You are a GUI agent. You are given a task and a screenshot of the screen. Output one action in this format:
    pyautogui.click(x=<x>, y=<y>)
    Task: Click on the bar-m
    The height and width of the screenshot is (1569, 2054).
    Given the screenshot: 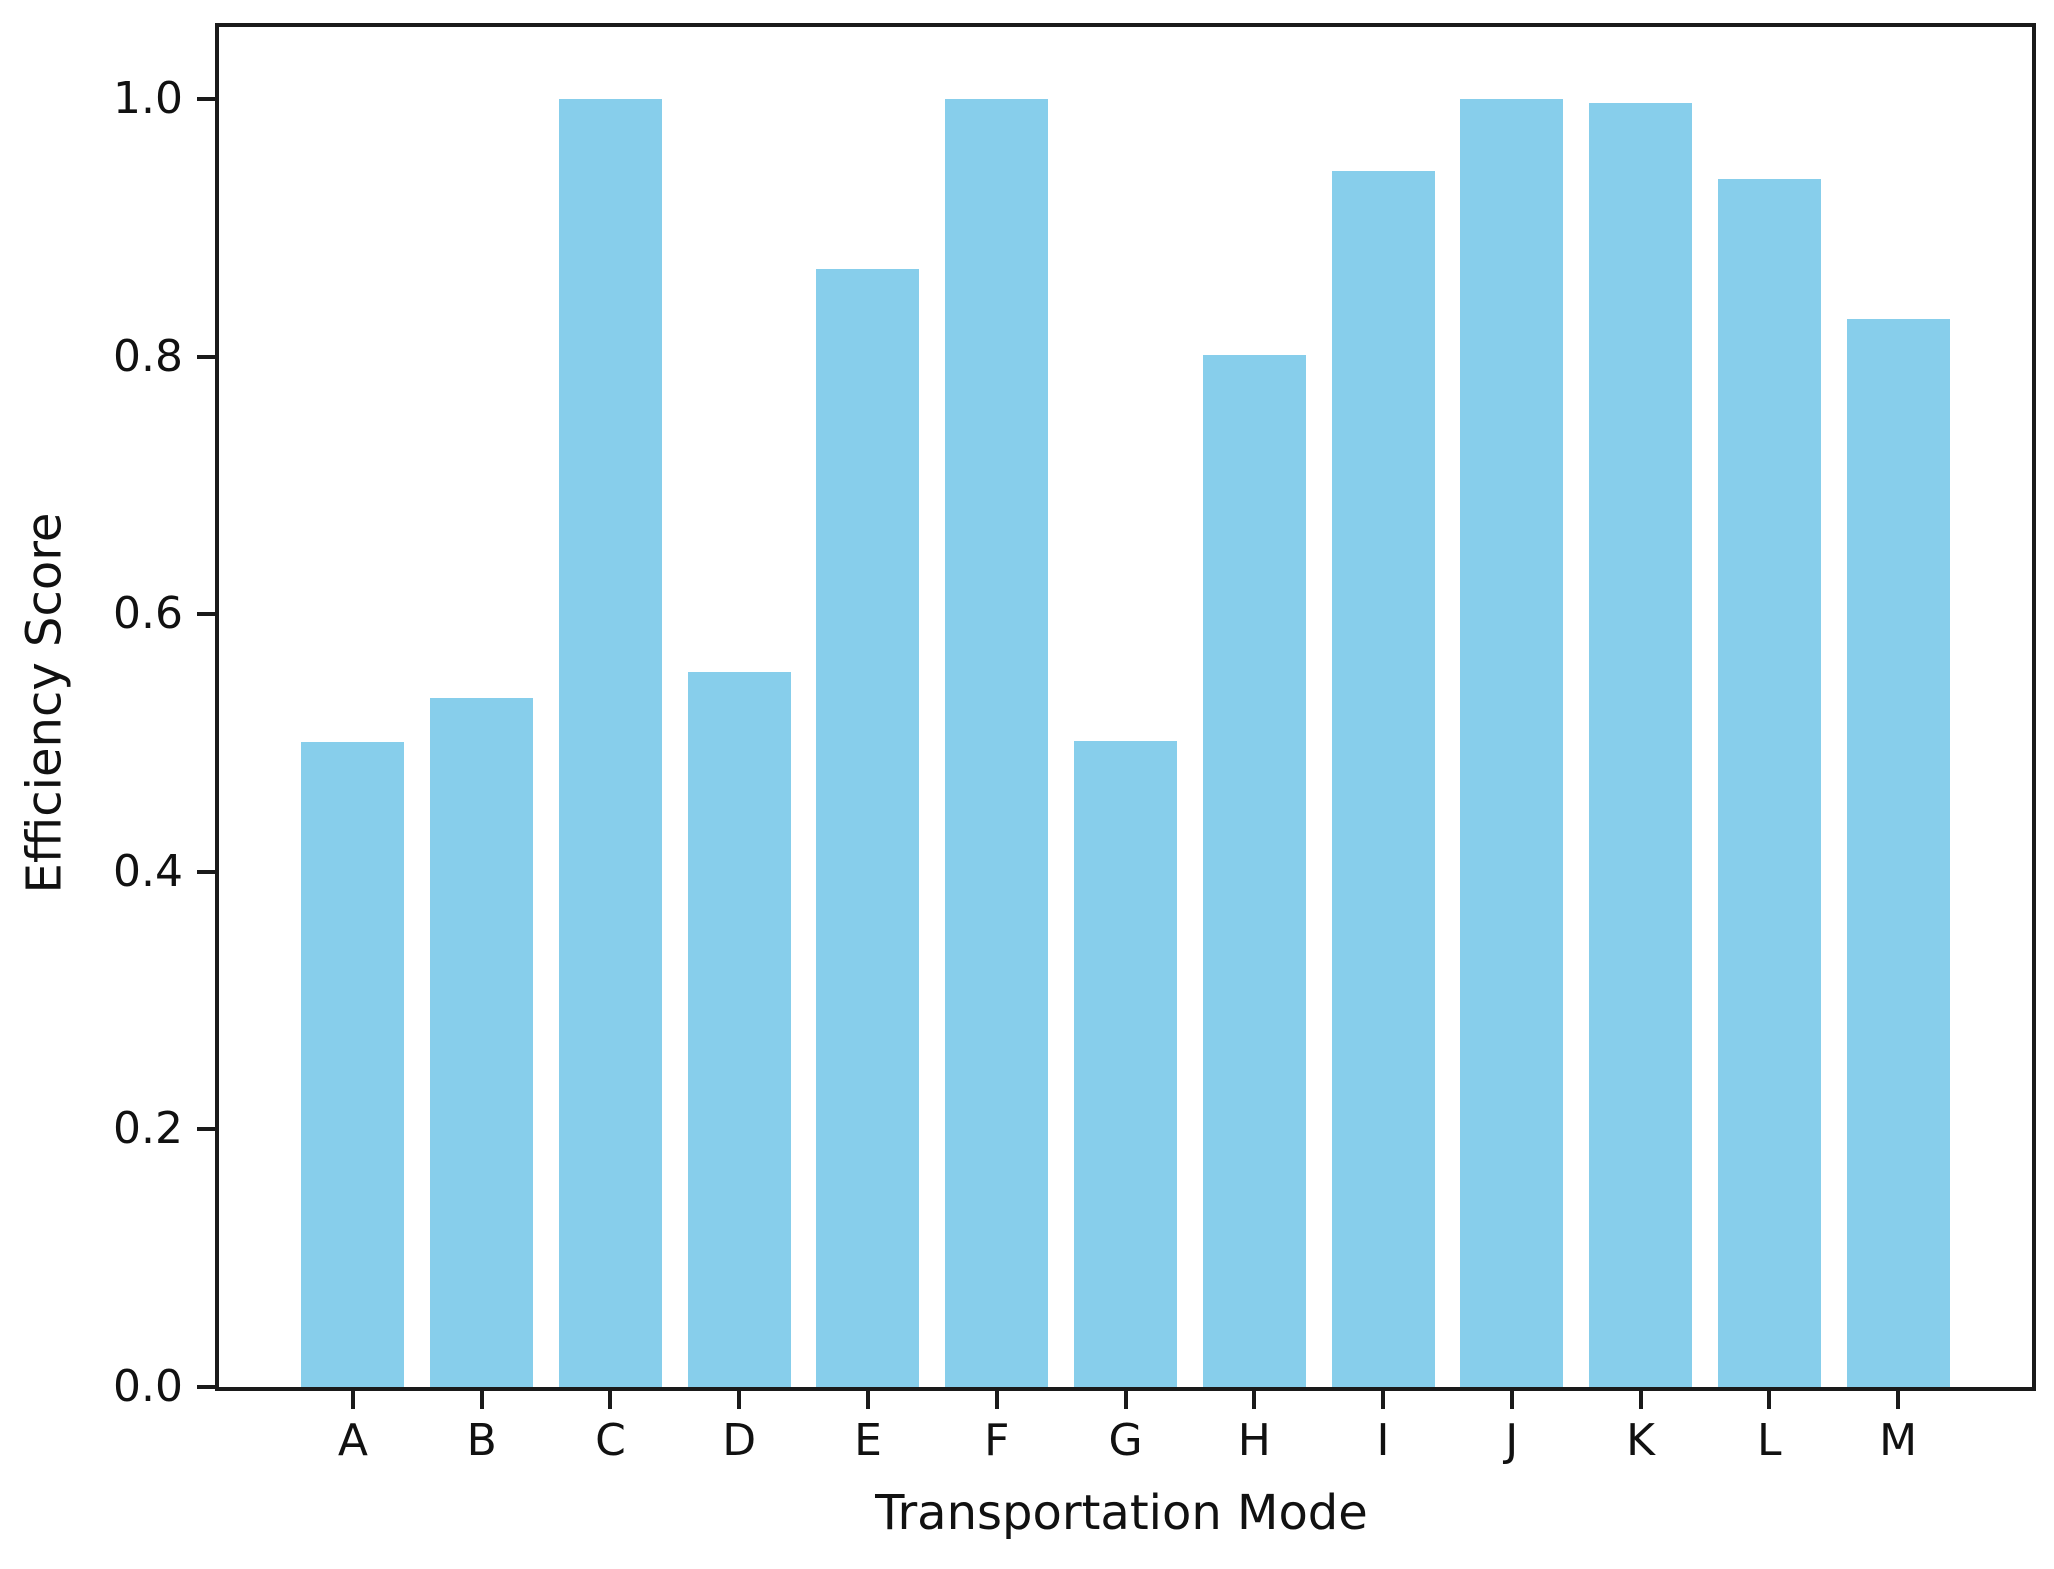 What is the action you would take?
    pyautogui.click(x=1898, y=853)
    